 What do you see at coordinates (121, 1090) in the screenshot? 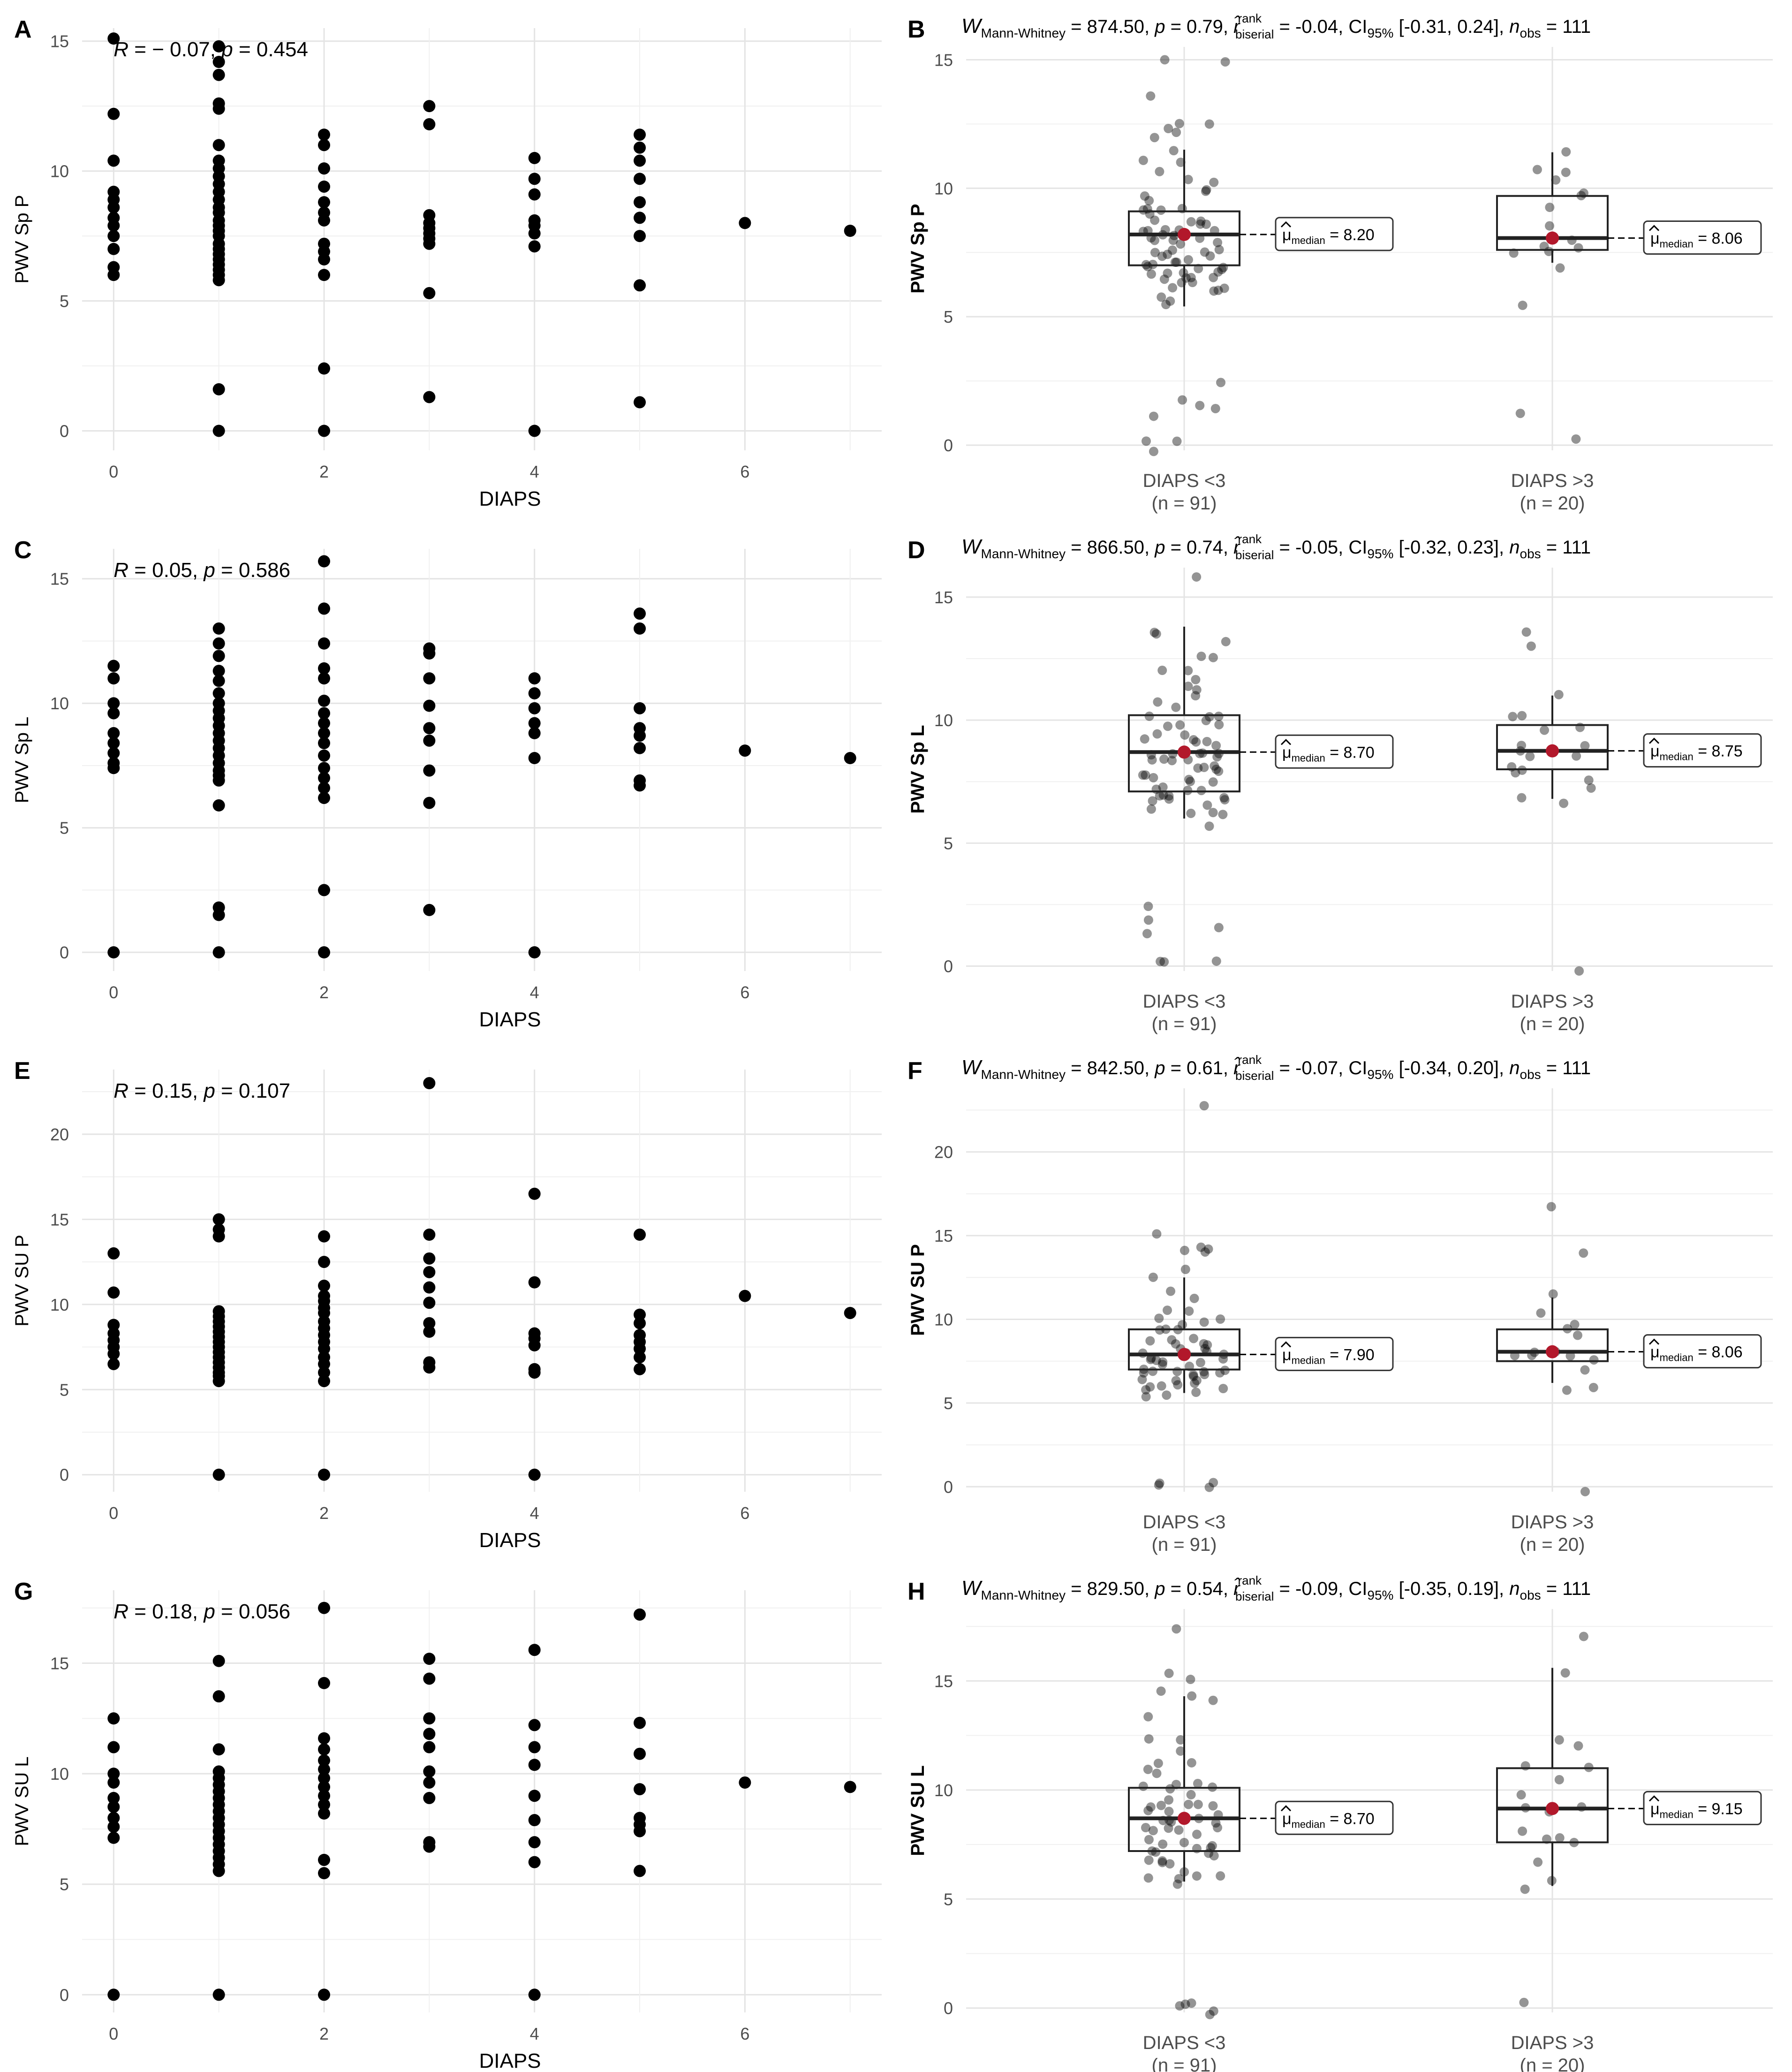
I see `label-part: R` at bounding box center [121, 1090].